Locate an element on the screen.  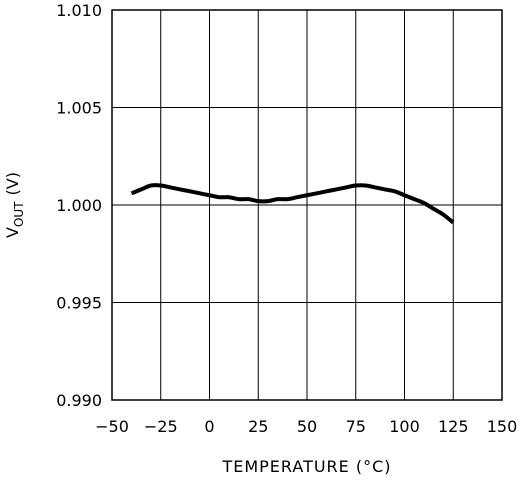
y-axis-title: VOUT (V) is located at coordinates (14, 205).